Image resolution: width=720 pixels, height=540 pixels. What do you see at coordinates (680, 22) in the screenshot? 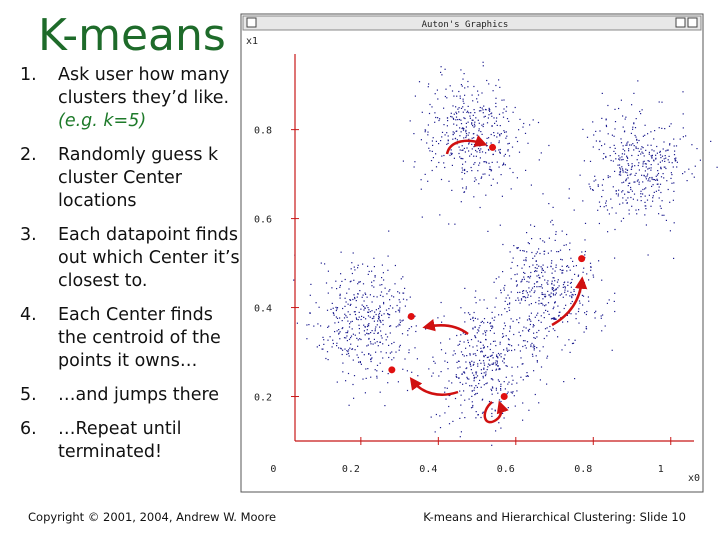
I see `minimize-button` at bounding box center [680, 22].